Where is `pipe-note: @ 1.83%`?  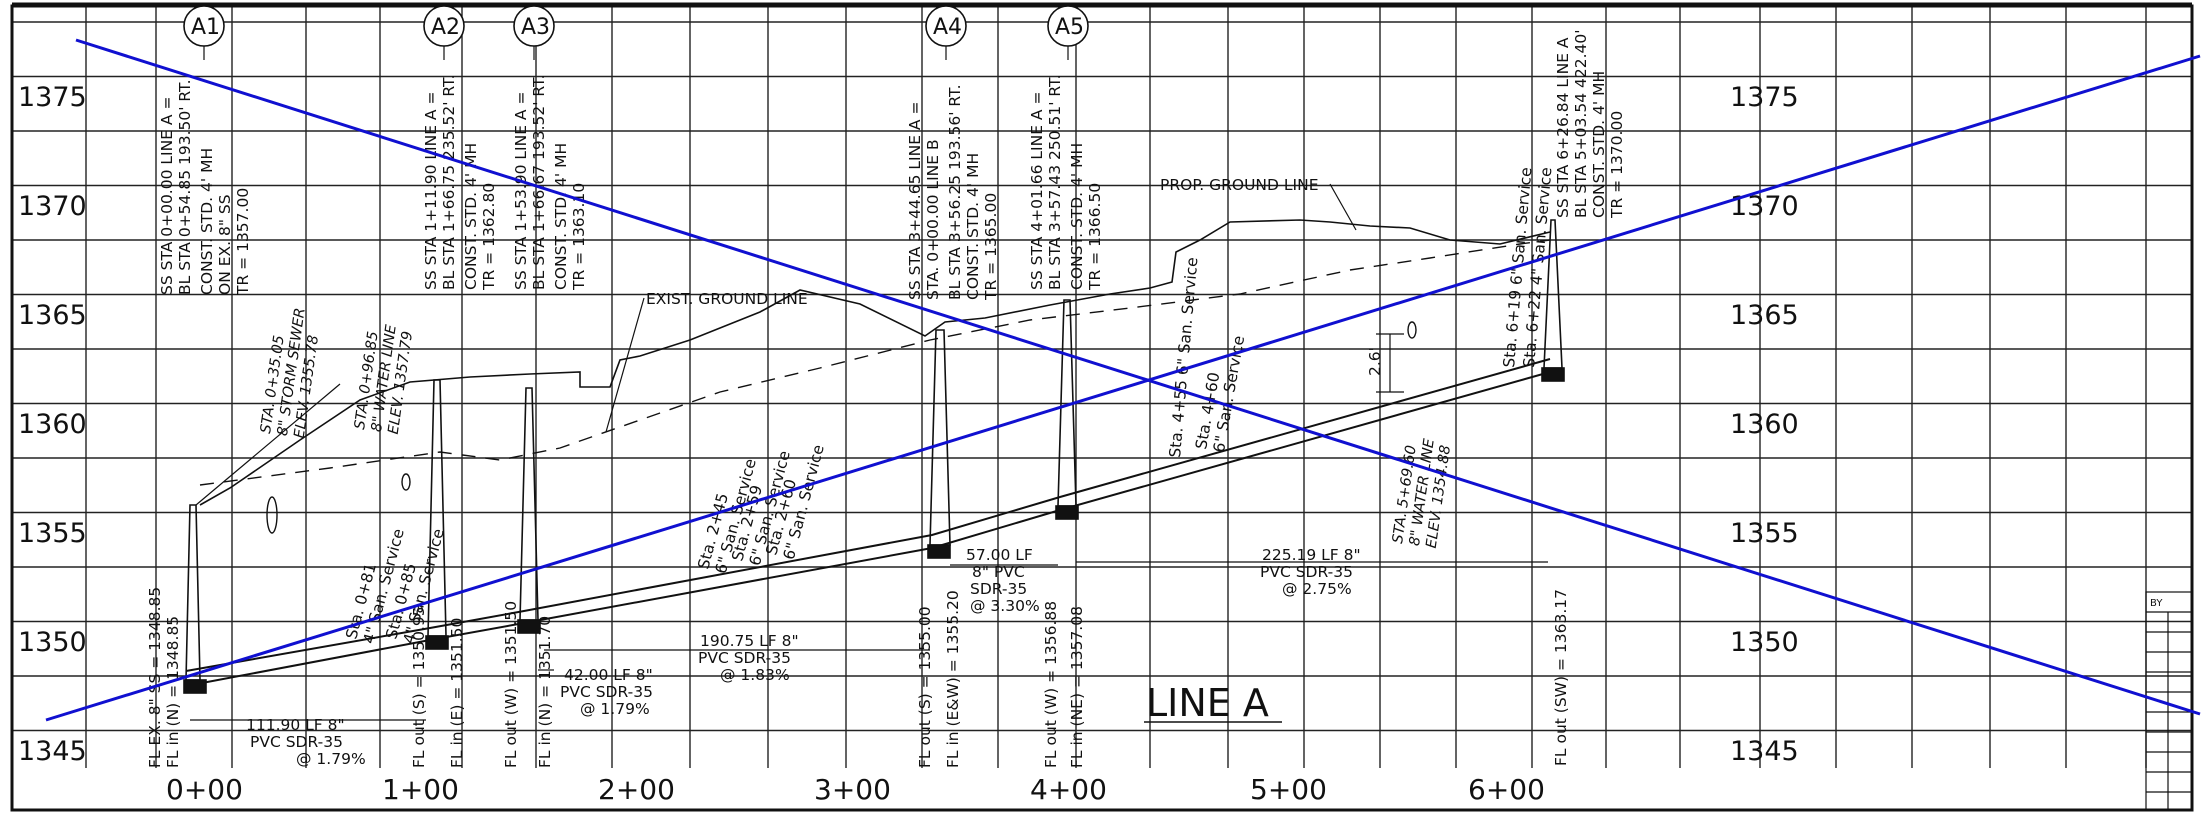 pipe-note: @ 1.83% is located at coordinates (755, 675).